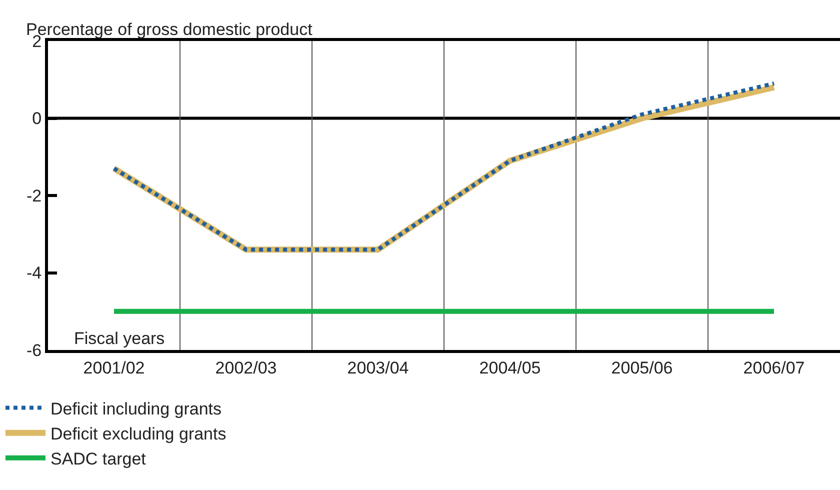  What do you see at coordinates (114, 368) in the screenshot?
I see `x-tick-label: 2001/02` at bounding box center [114, 368].